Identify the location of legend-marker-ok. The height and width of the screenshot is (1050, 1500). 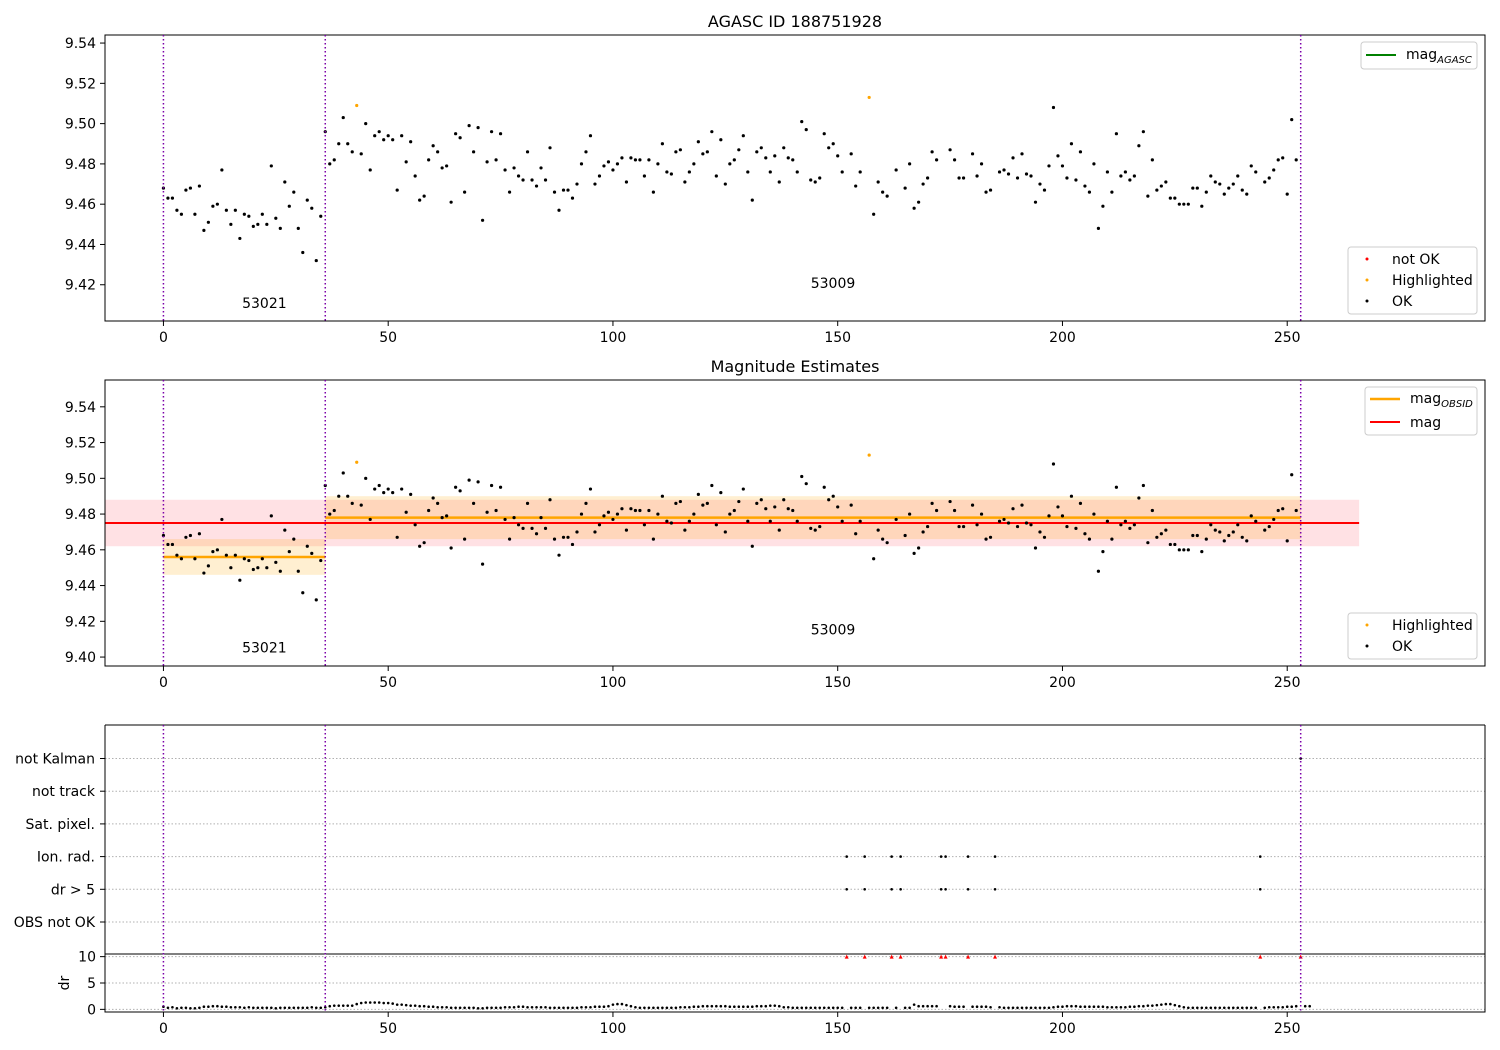
(1367, 646).